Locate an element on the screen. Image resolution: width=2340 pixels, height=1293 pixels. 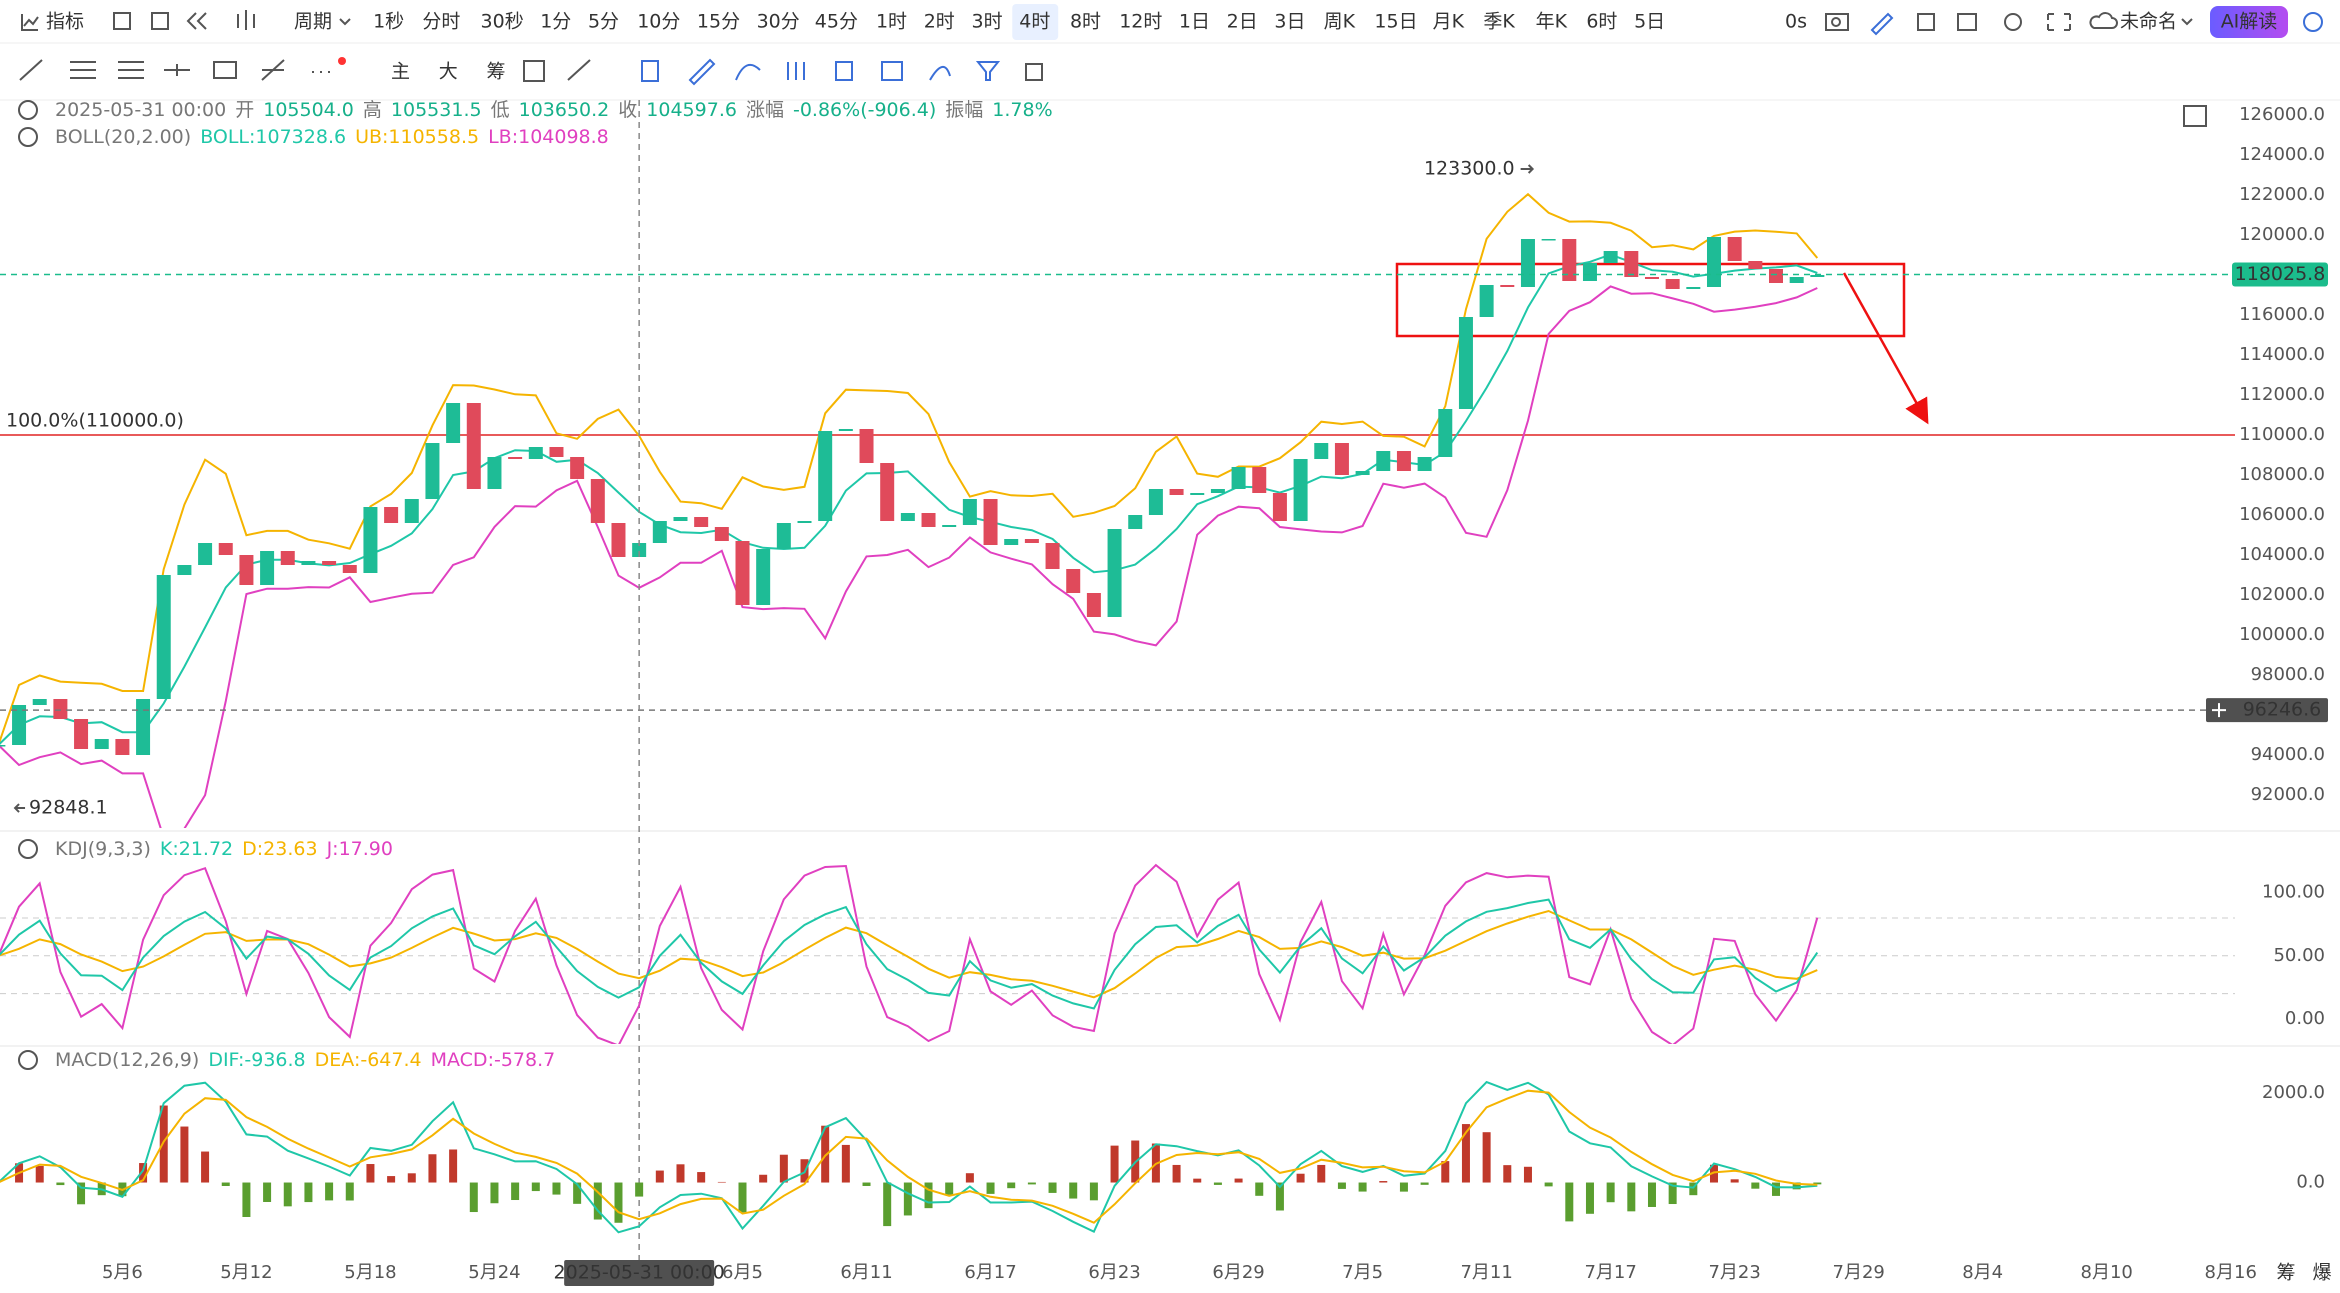
chart-mode: 大 is located at coordinates (448, 72).